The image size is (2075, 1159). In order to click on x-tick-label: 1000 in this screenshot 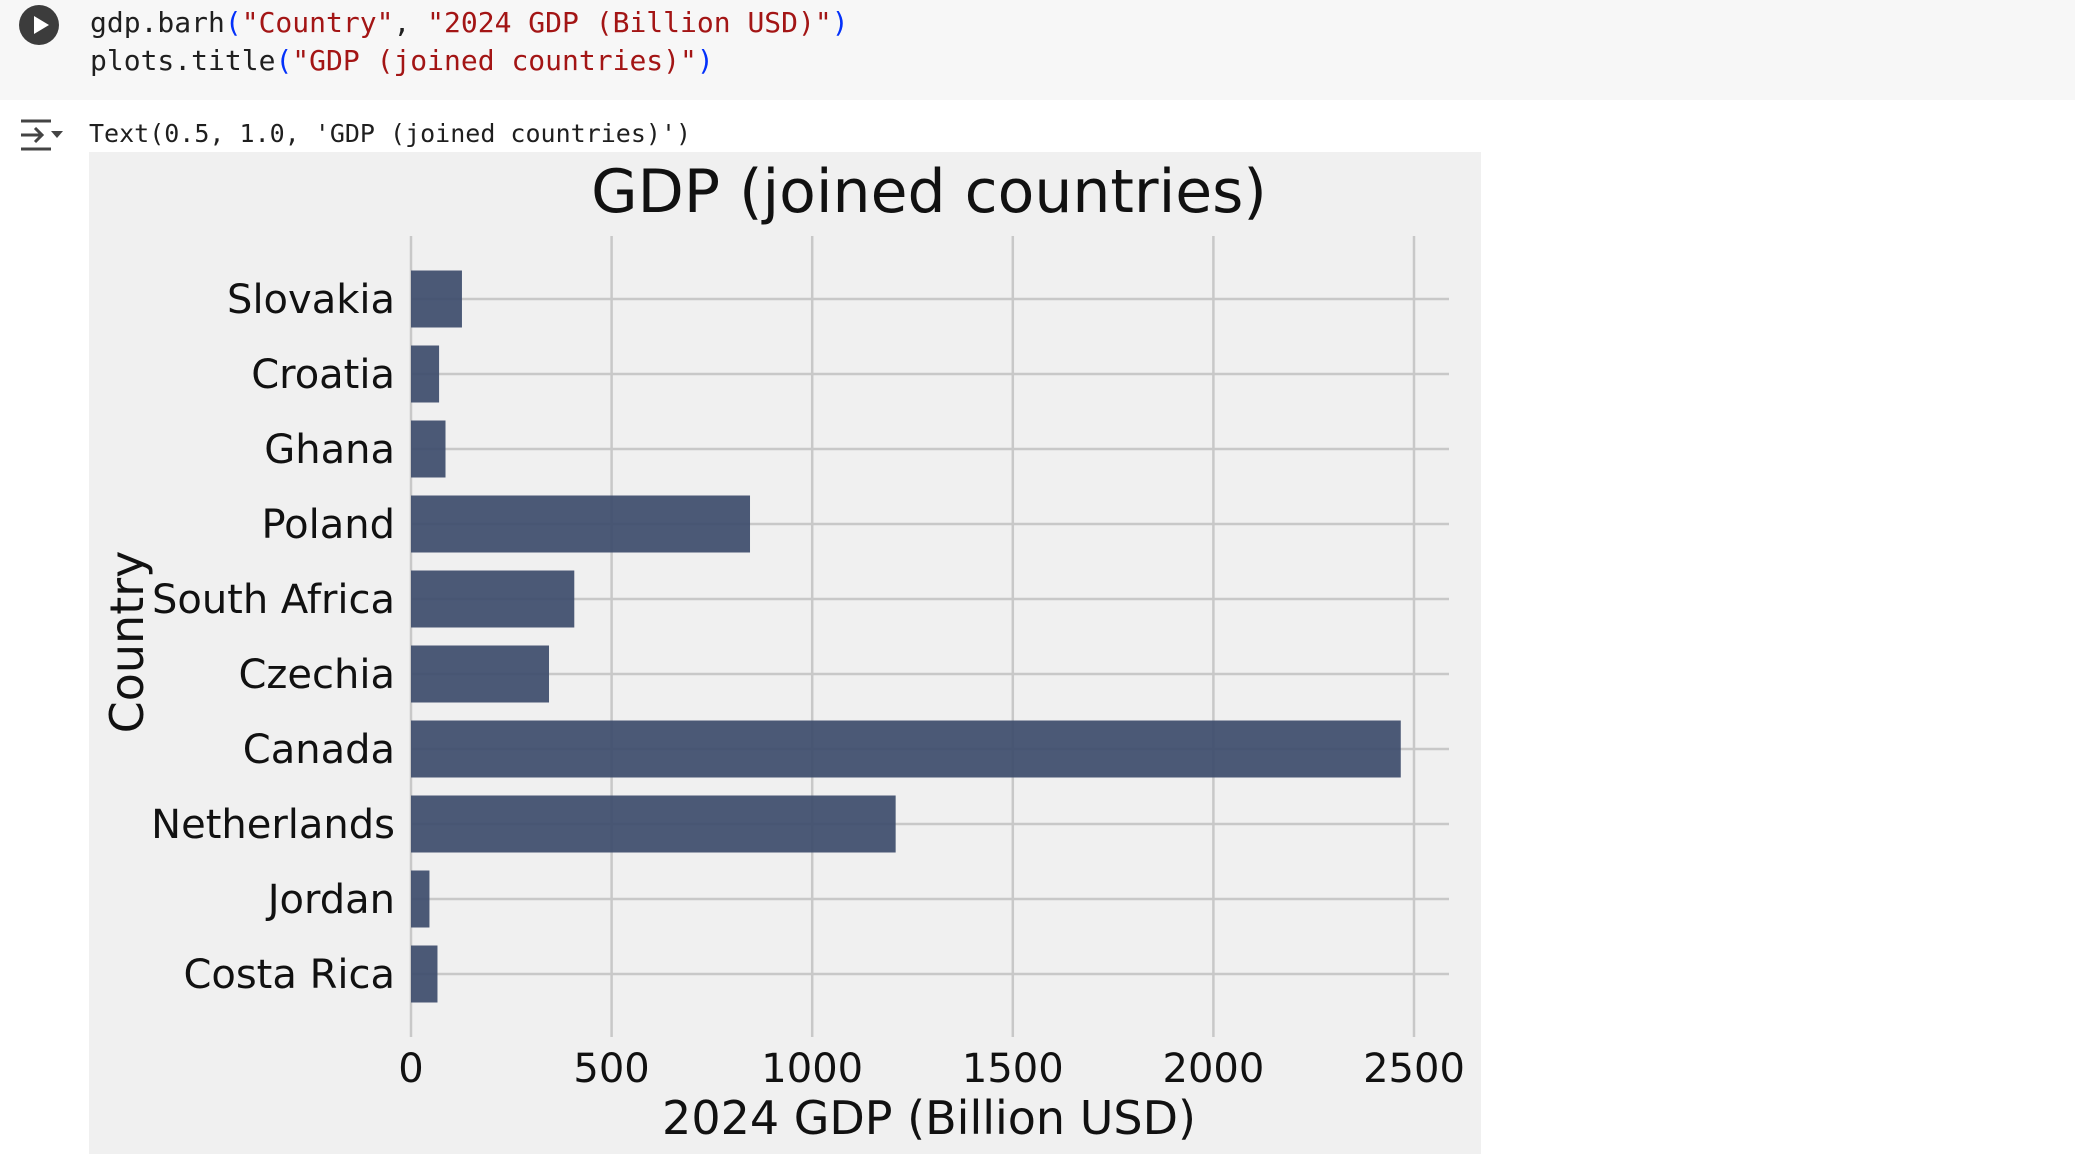, I will do `click(812, 1069)`.